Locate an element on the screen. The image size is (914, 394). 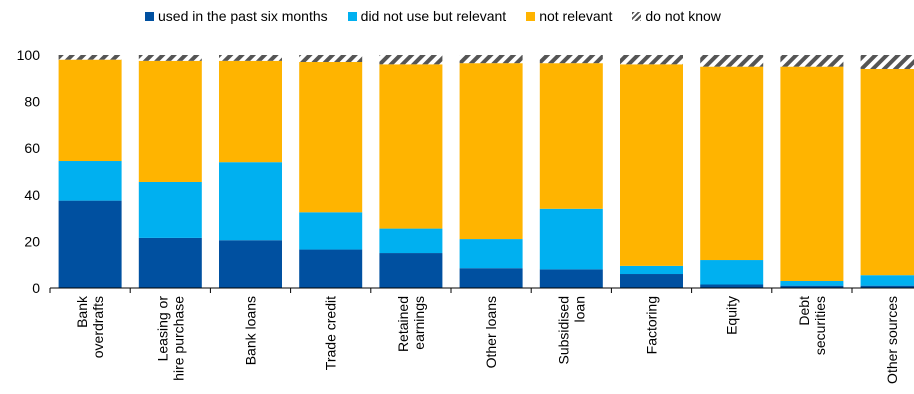
x-tick-label-1-line-2: overdrafts is located at coordinates (98, 327).